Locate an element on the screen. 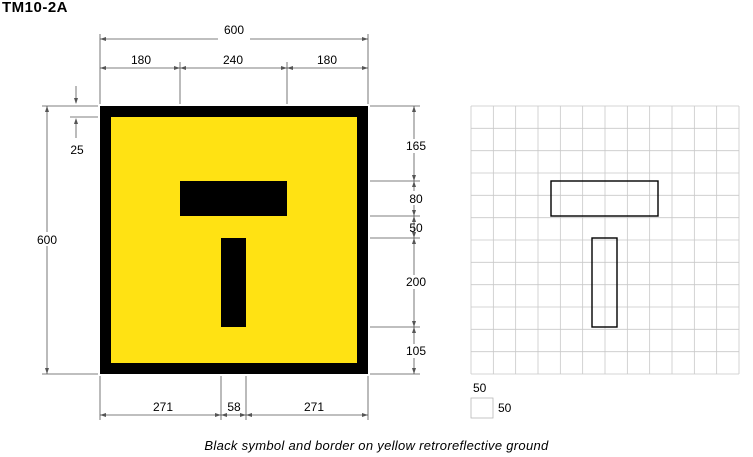 The width and height of the screenshot is (753, 457). dim-right-1: 165 is located at coordinates (416, 146).